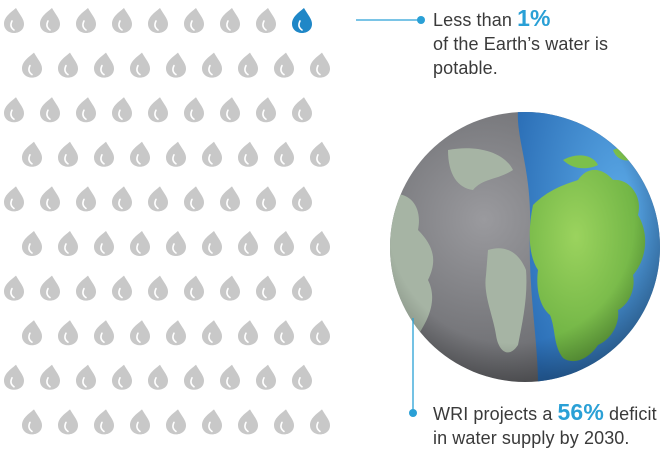 This screenshot has height=461, width=660. Describe the element at coordinates (521, 56) in the screenshot. I see `callout-top-rest: of the Earth’s water is potable.` at that location.